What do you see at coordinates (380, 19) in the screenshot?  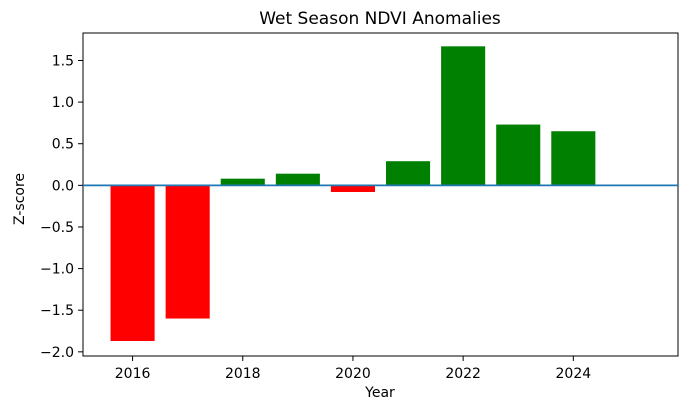 I see `chart-title: Wet Season NDVI Anomalies` at bounding box center [380, 19].